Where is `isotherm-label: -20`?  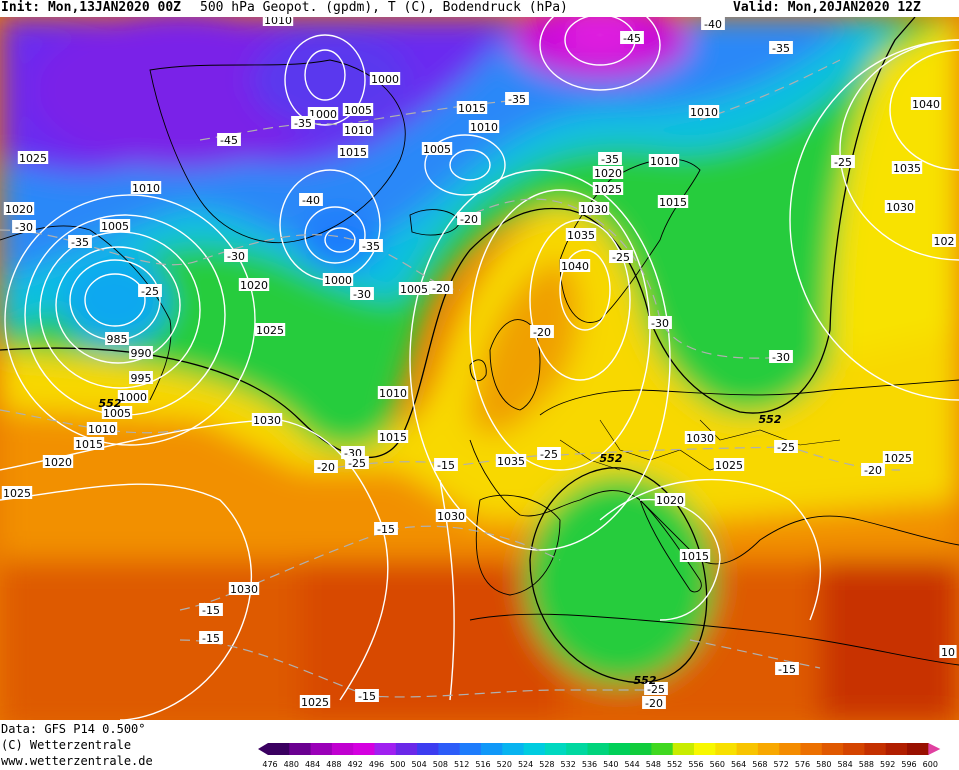 isotherm-label: -20 is located at coordinates (441, 288).